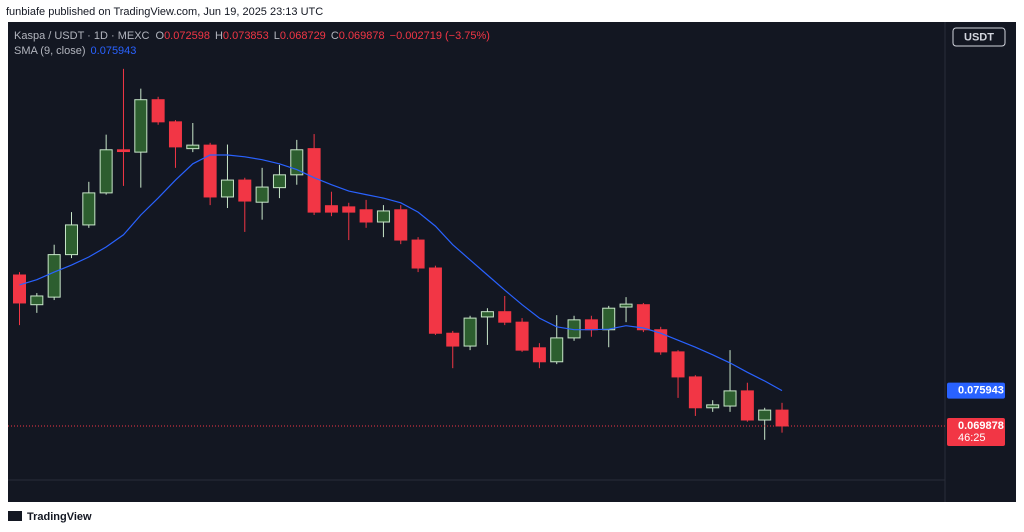 This screenshot has width=1024, height=532. What do you see at coordinates (219, 36) in the screenshot?
I see `high-key: H` at bounding box center [219, 36].